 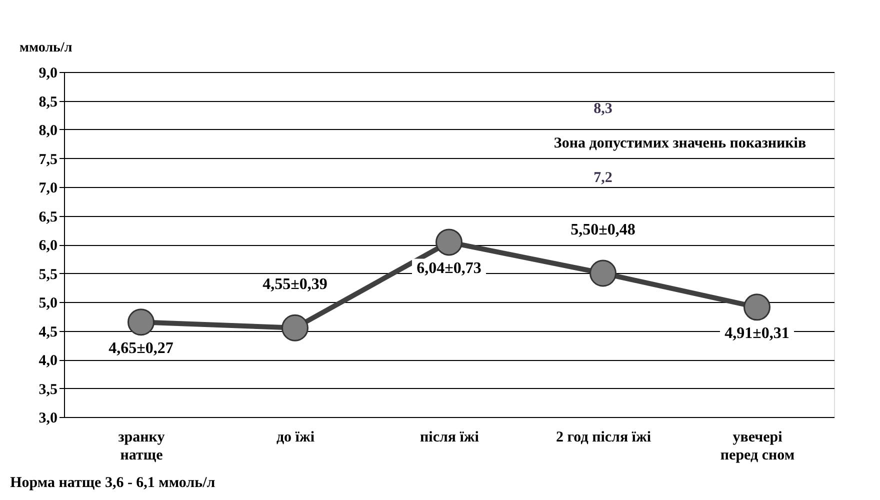 I want to click on y-tick-label: 5,0, so click(x=48, y=304).